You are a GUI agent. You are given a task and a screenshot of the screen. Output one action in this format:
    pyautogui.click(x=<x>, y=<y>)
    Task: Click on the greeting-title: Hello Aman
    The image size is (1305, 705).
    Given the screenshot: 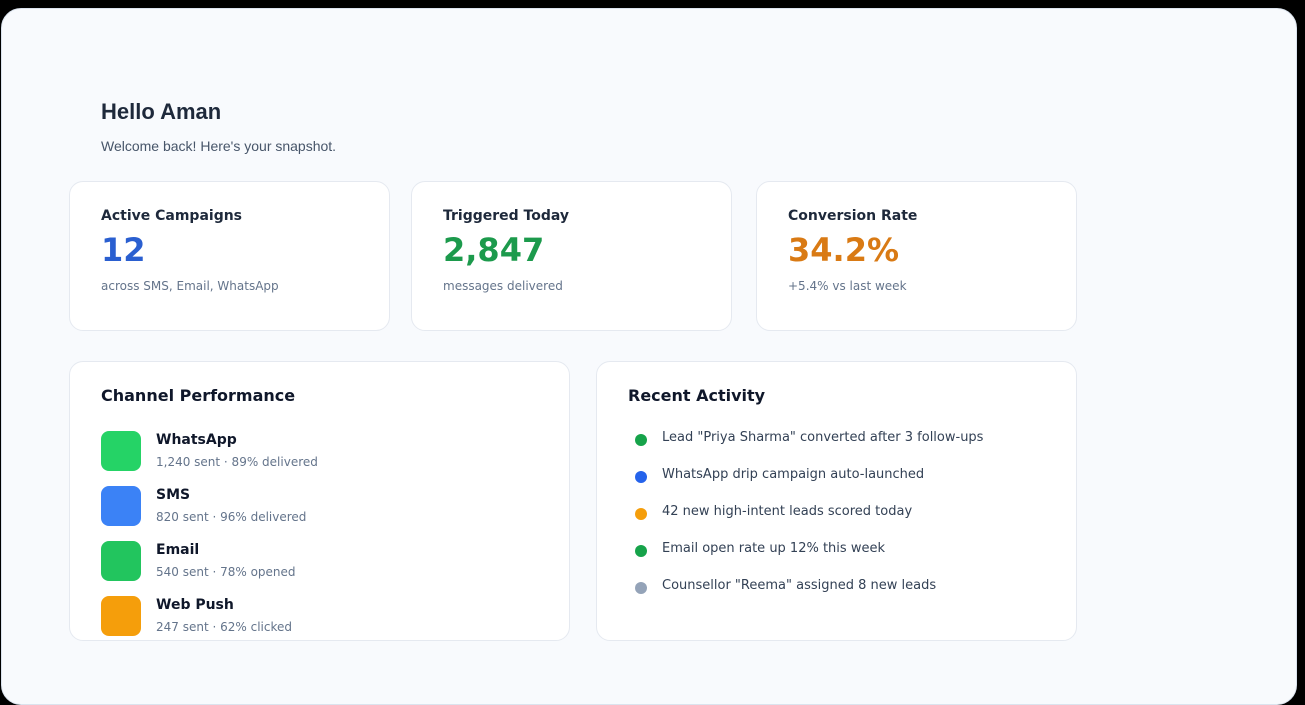 What is the action you would take?
    pyautogui.click(x=161, y=111)
    